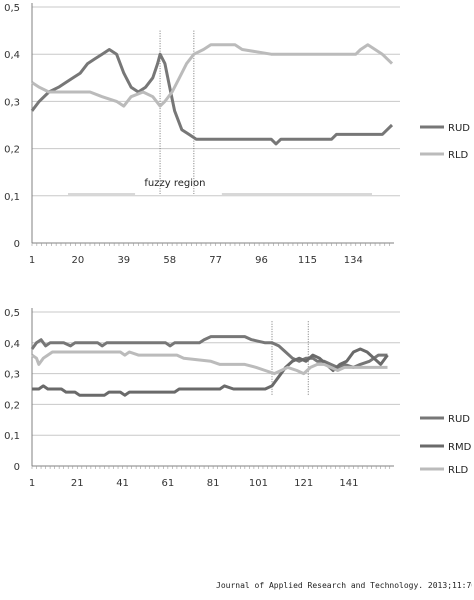 Image resolution: width=474 pixels, height=600 pixels. I want to click on x-tick-label: 77, so click(215, 260).